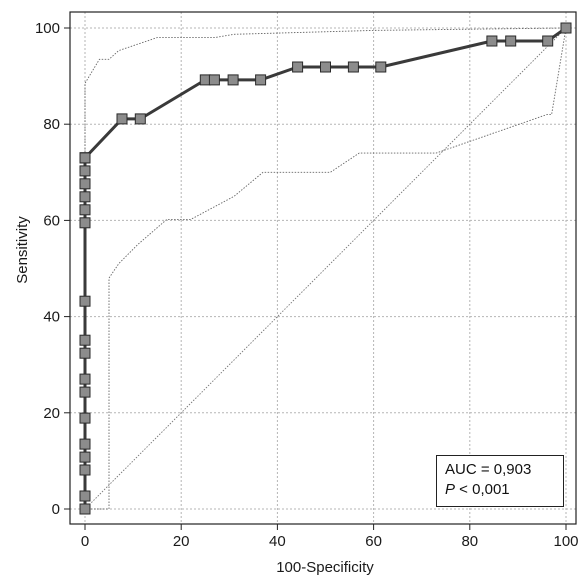  What do you see at coordinates (482, 489) in the screenshot?
I see `p-value-text: < 0,001` at bounding box center [482, 489].